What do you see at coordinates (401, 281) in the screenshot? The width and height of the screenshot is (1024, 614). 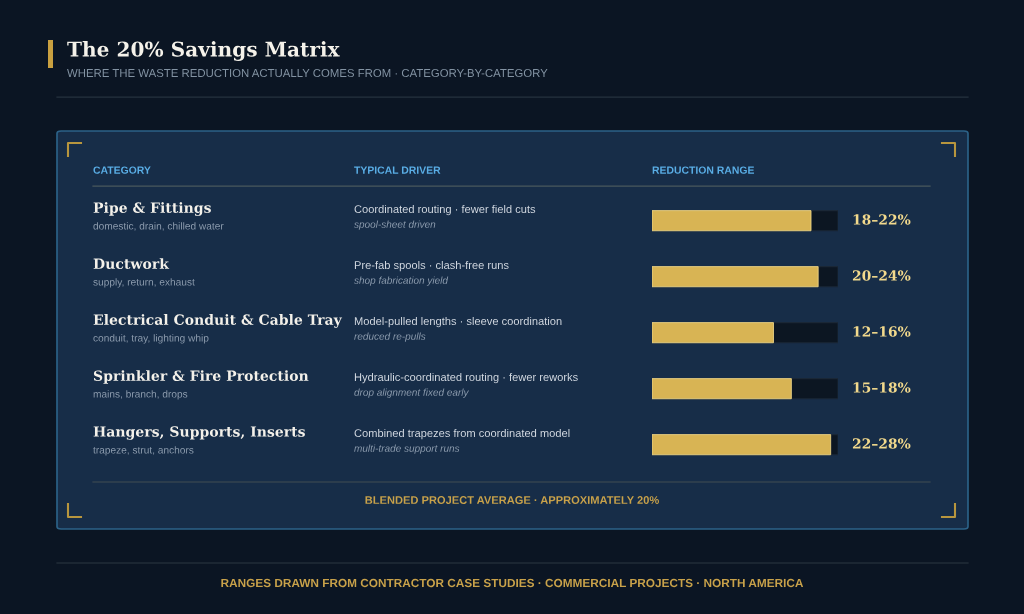 I see `text: shop fabrication yield` at bounding box center [401, 281].